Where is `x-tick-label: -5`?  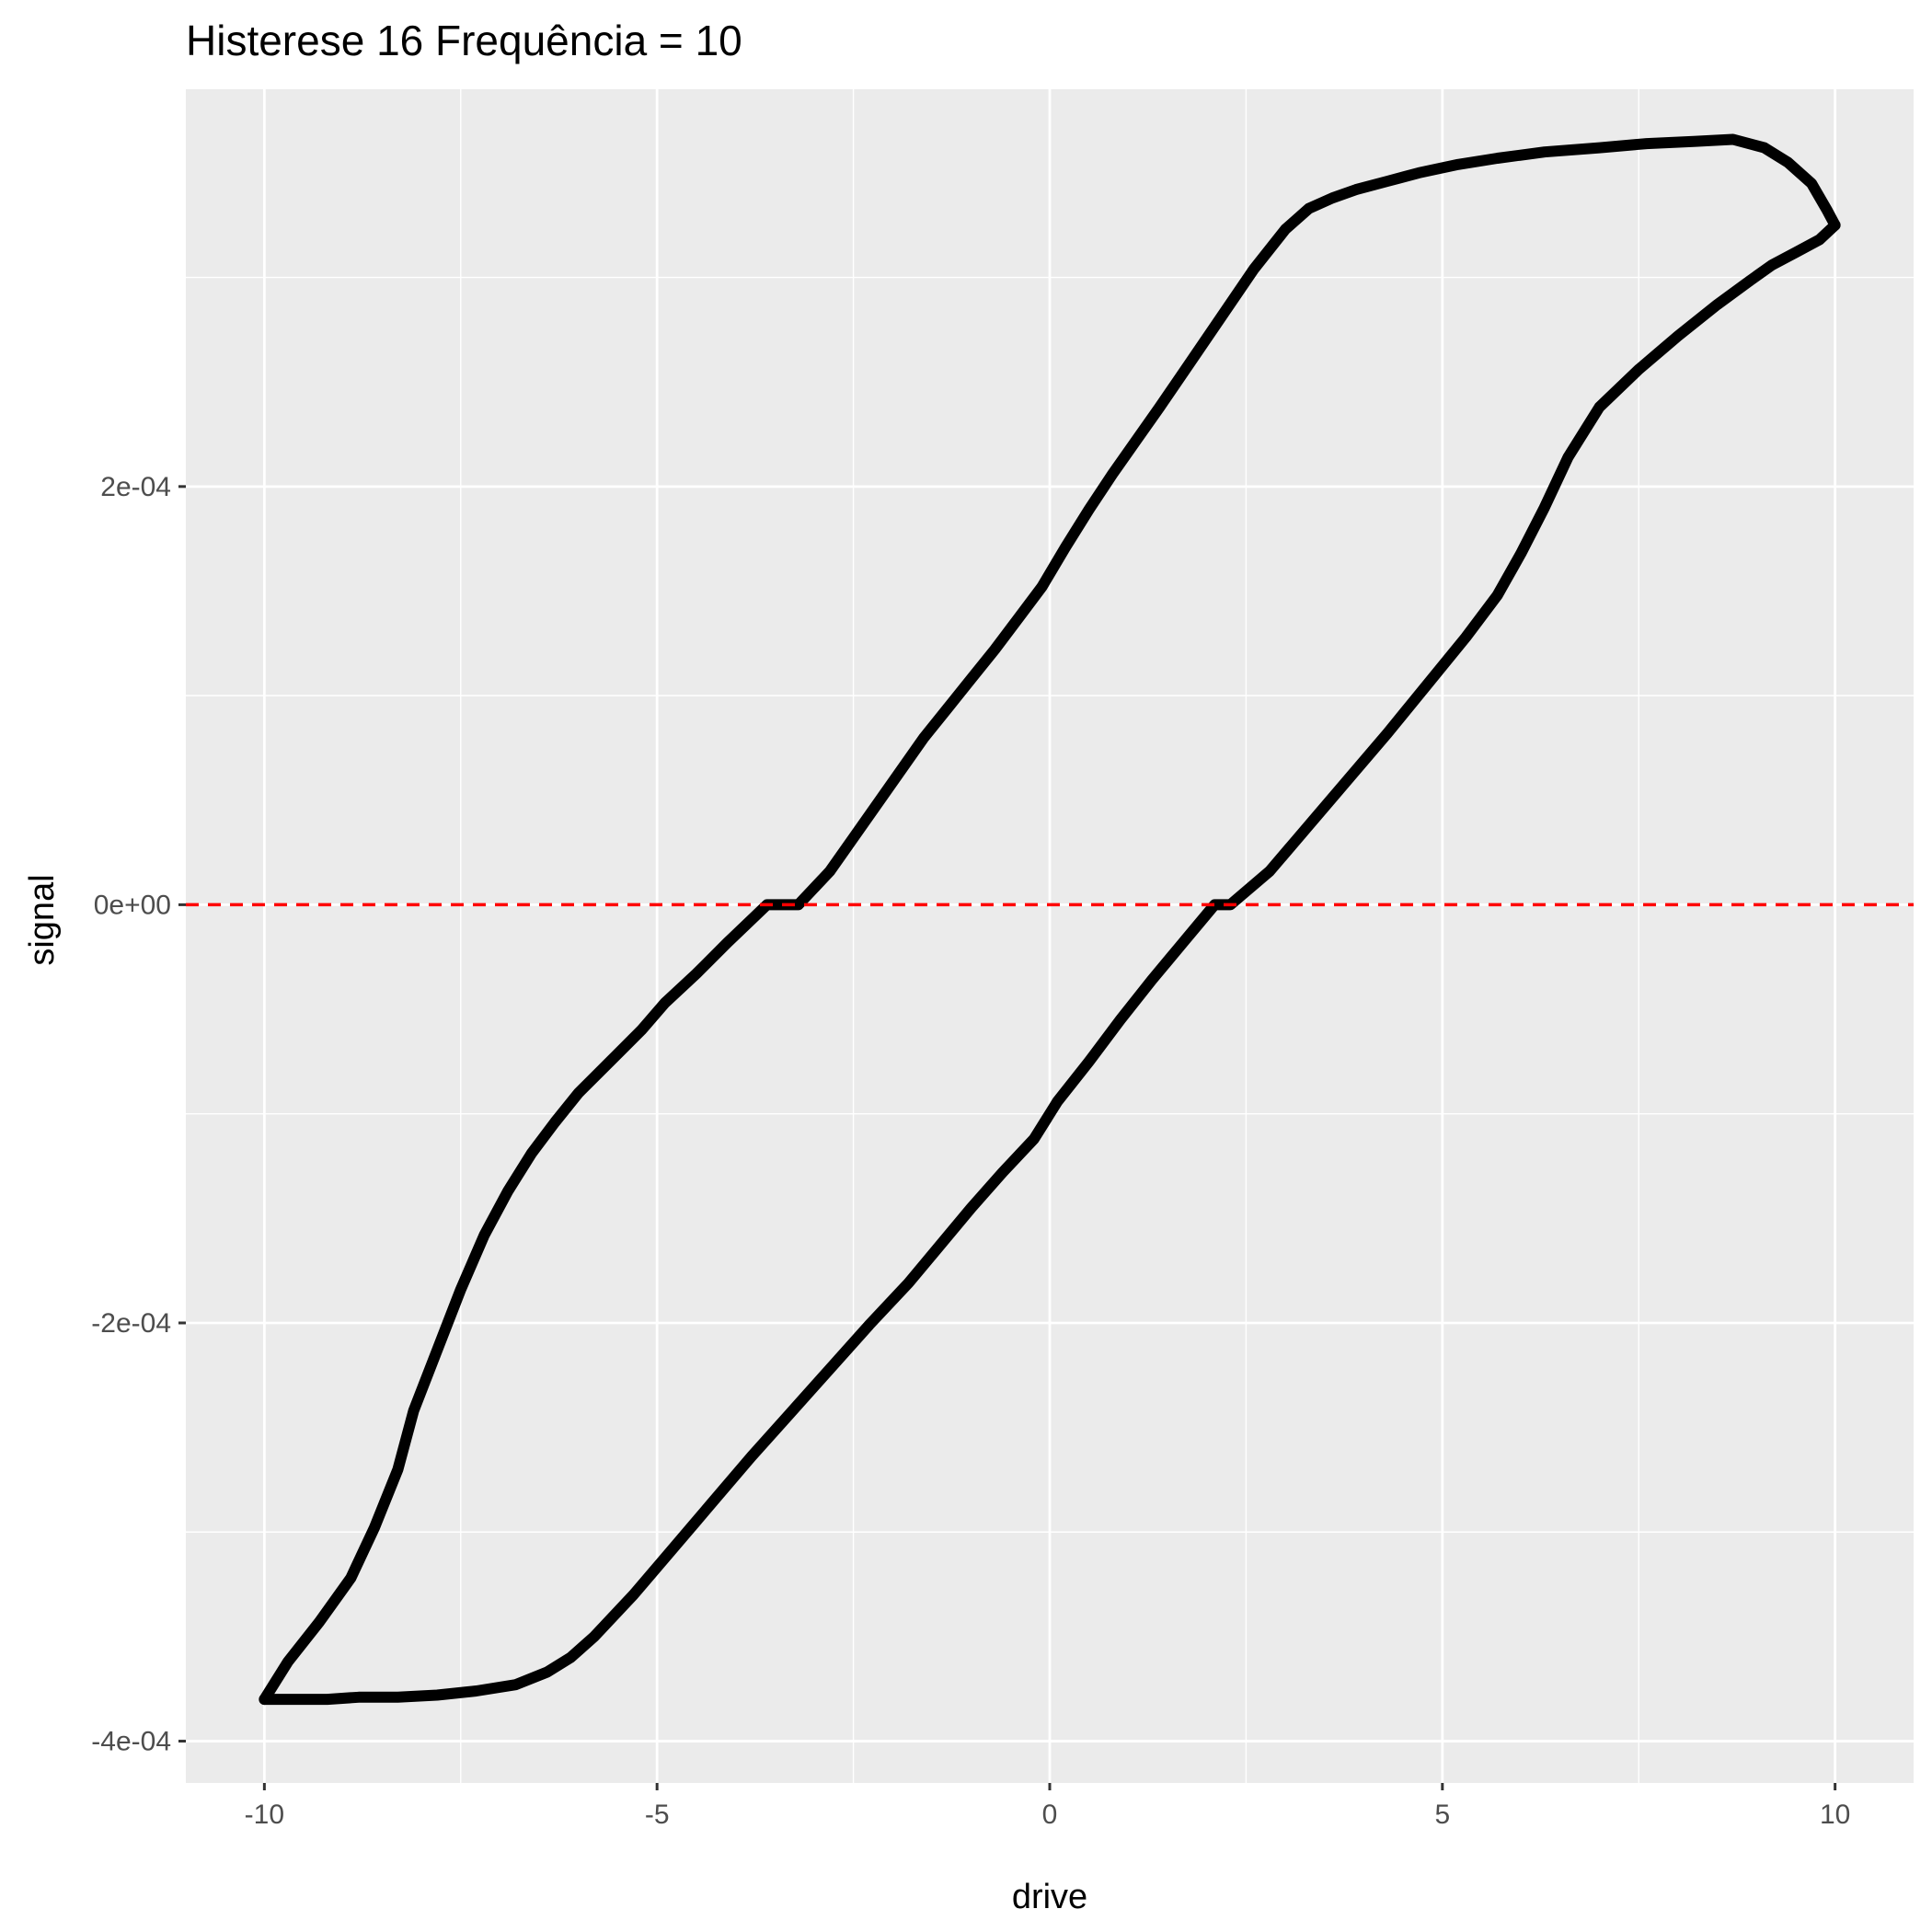
x-tick-label: -5 is located at coordinates (657, 1815).